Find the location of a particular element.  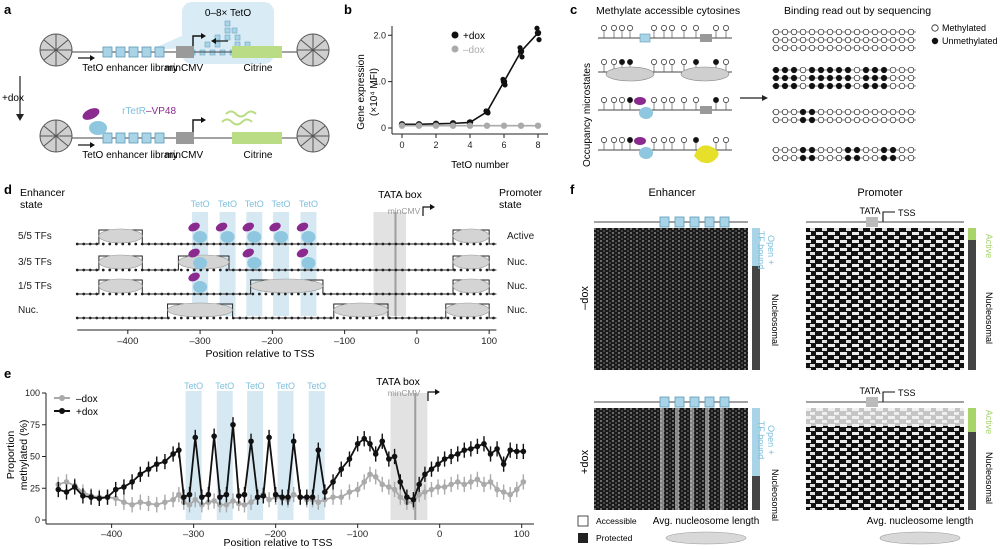

f-minus-nuc-label: Nucleosomal is located at coordinates (775, 320).